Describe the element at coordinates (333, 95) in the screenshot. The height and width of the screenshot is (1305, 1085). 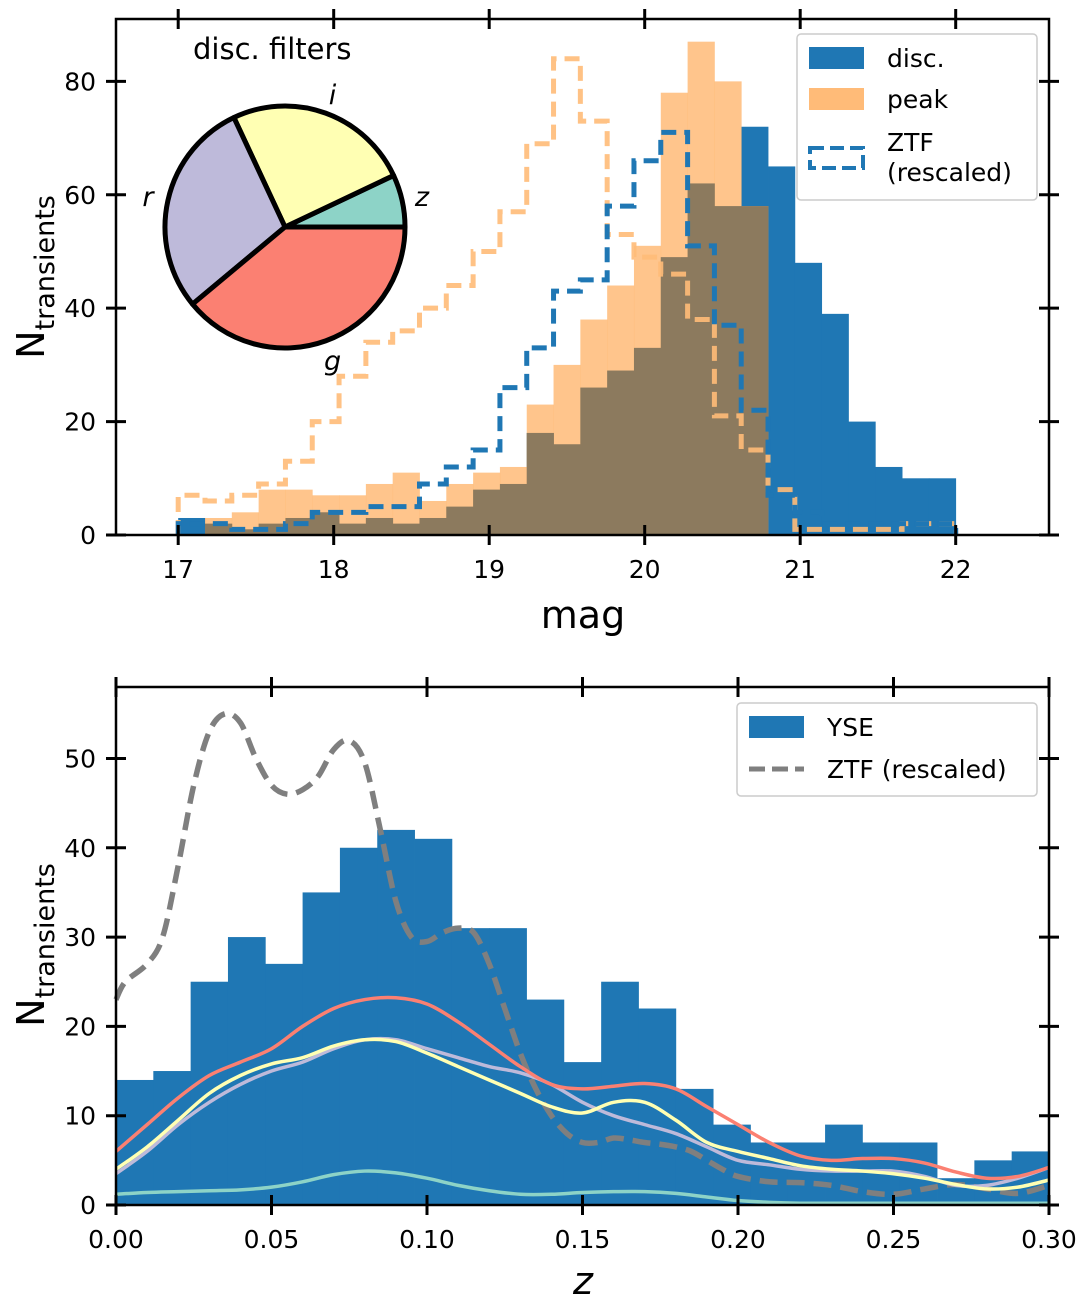
I see `pie-label-i: i` at that location.